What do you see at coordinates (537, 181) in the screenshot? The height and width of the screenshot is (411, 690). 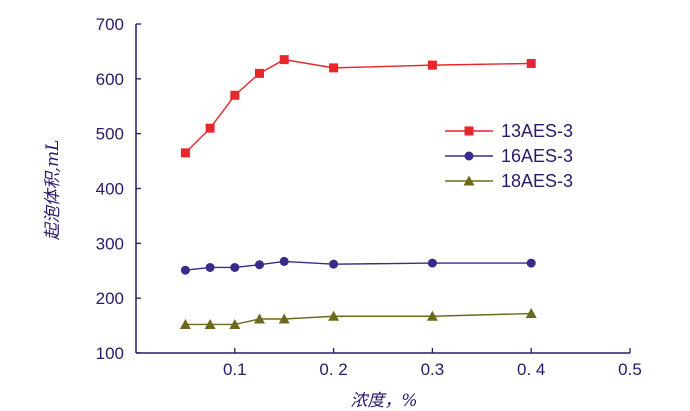 I see `legend-label: 18AES-3` at bounding box center [537, 181].